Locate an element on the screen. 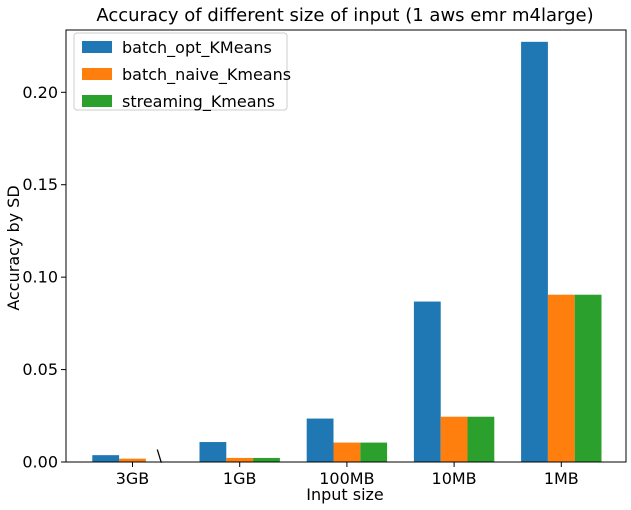 The image size is (631, 510). bar-batch-naive-kmeans-1gb is located at coordinates (240, 459).